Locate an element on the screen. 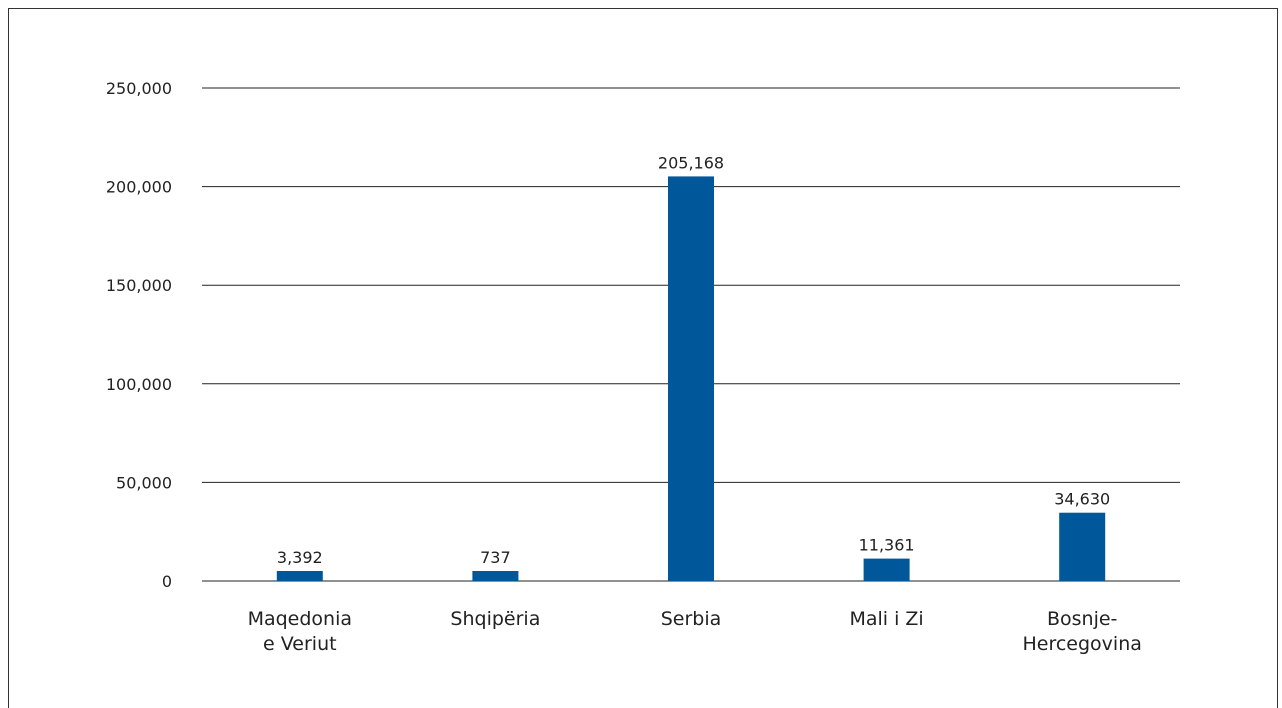 The width and height of the screenshot is (1282, 708). category-label-0: Maqedonia e Veriut is located at coordinates (300, 631).